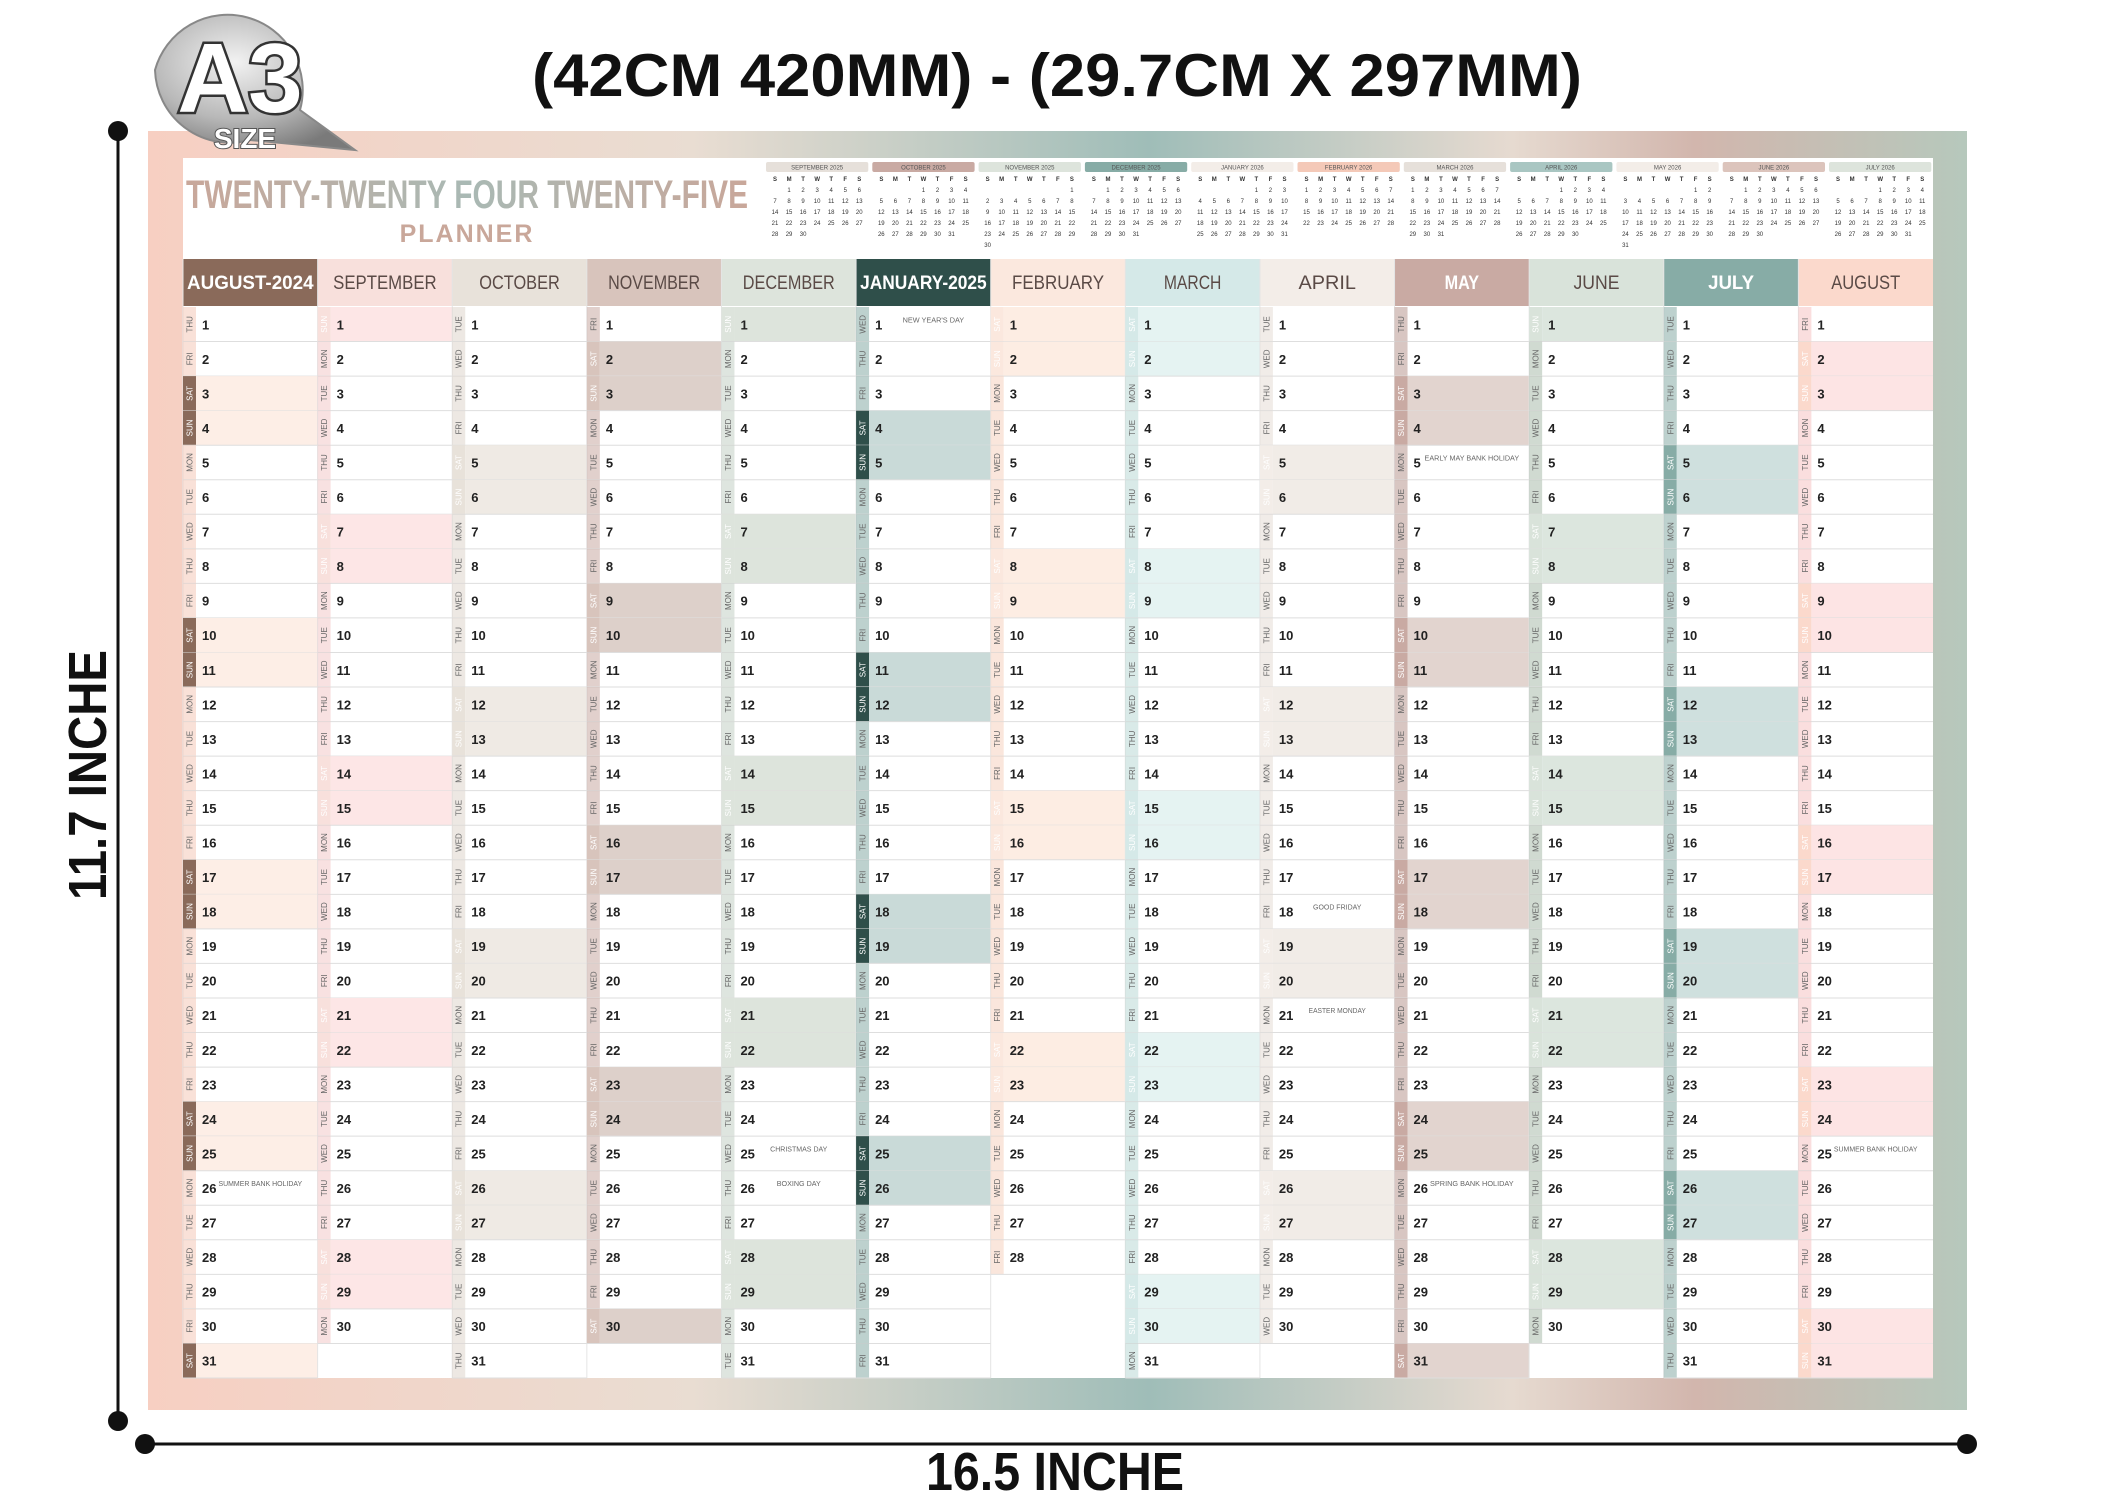 This screenshot has width=2101, height=1500. What do you see at coordinates (845, 180) in the screenshot?
I see `mini-weekday: F` at bounding box center [845, 180].